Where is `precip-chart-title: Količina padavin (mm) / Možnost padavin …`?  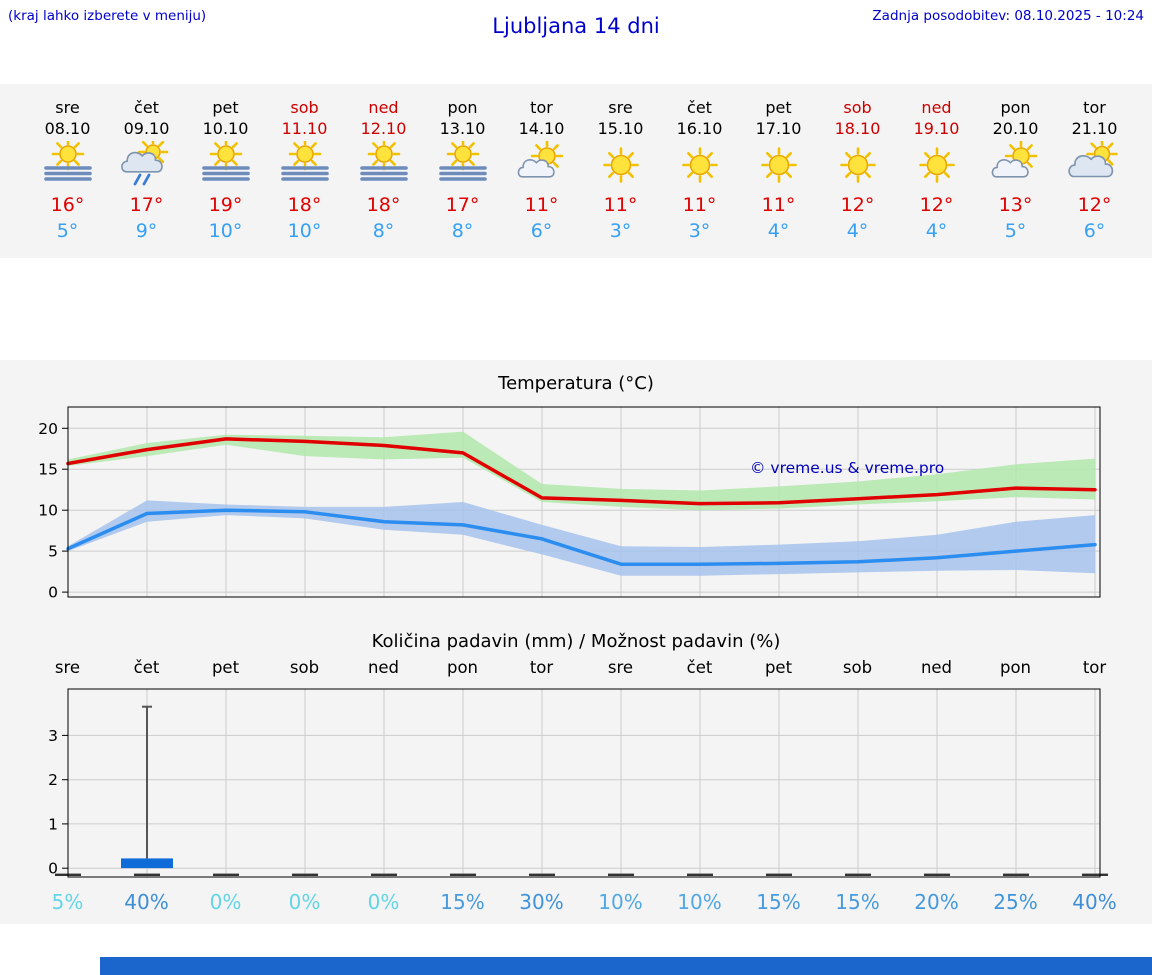 precip-chart-title: Količina padavin (mm) / Možnost padavin … is located at coordinates (576, 641).